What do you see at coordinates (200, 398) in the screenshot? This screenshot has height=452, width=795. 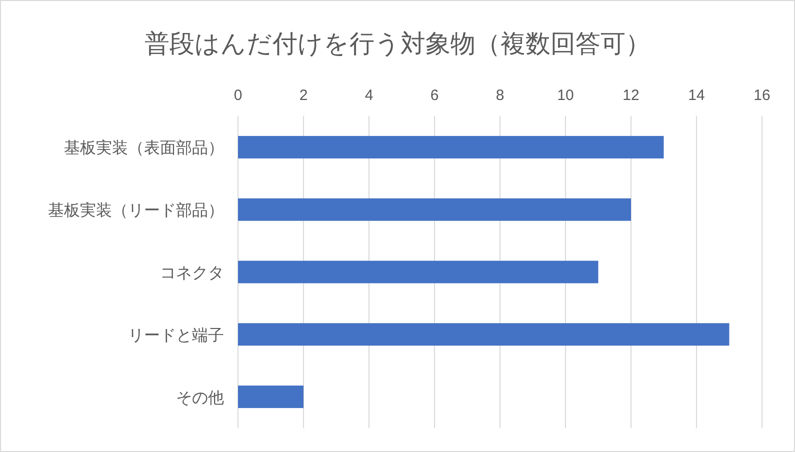 I see `y-tick-label: その他` at bounding box center [200, 398].